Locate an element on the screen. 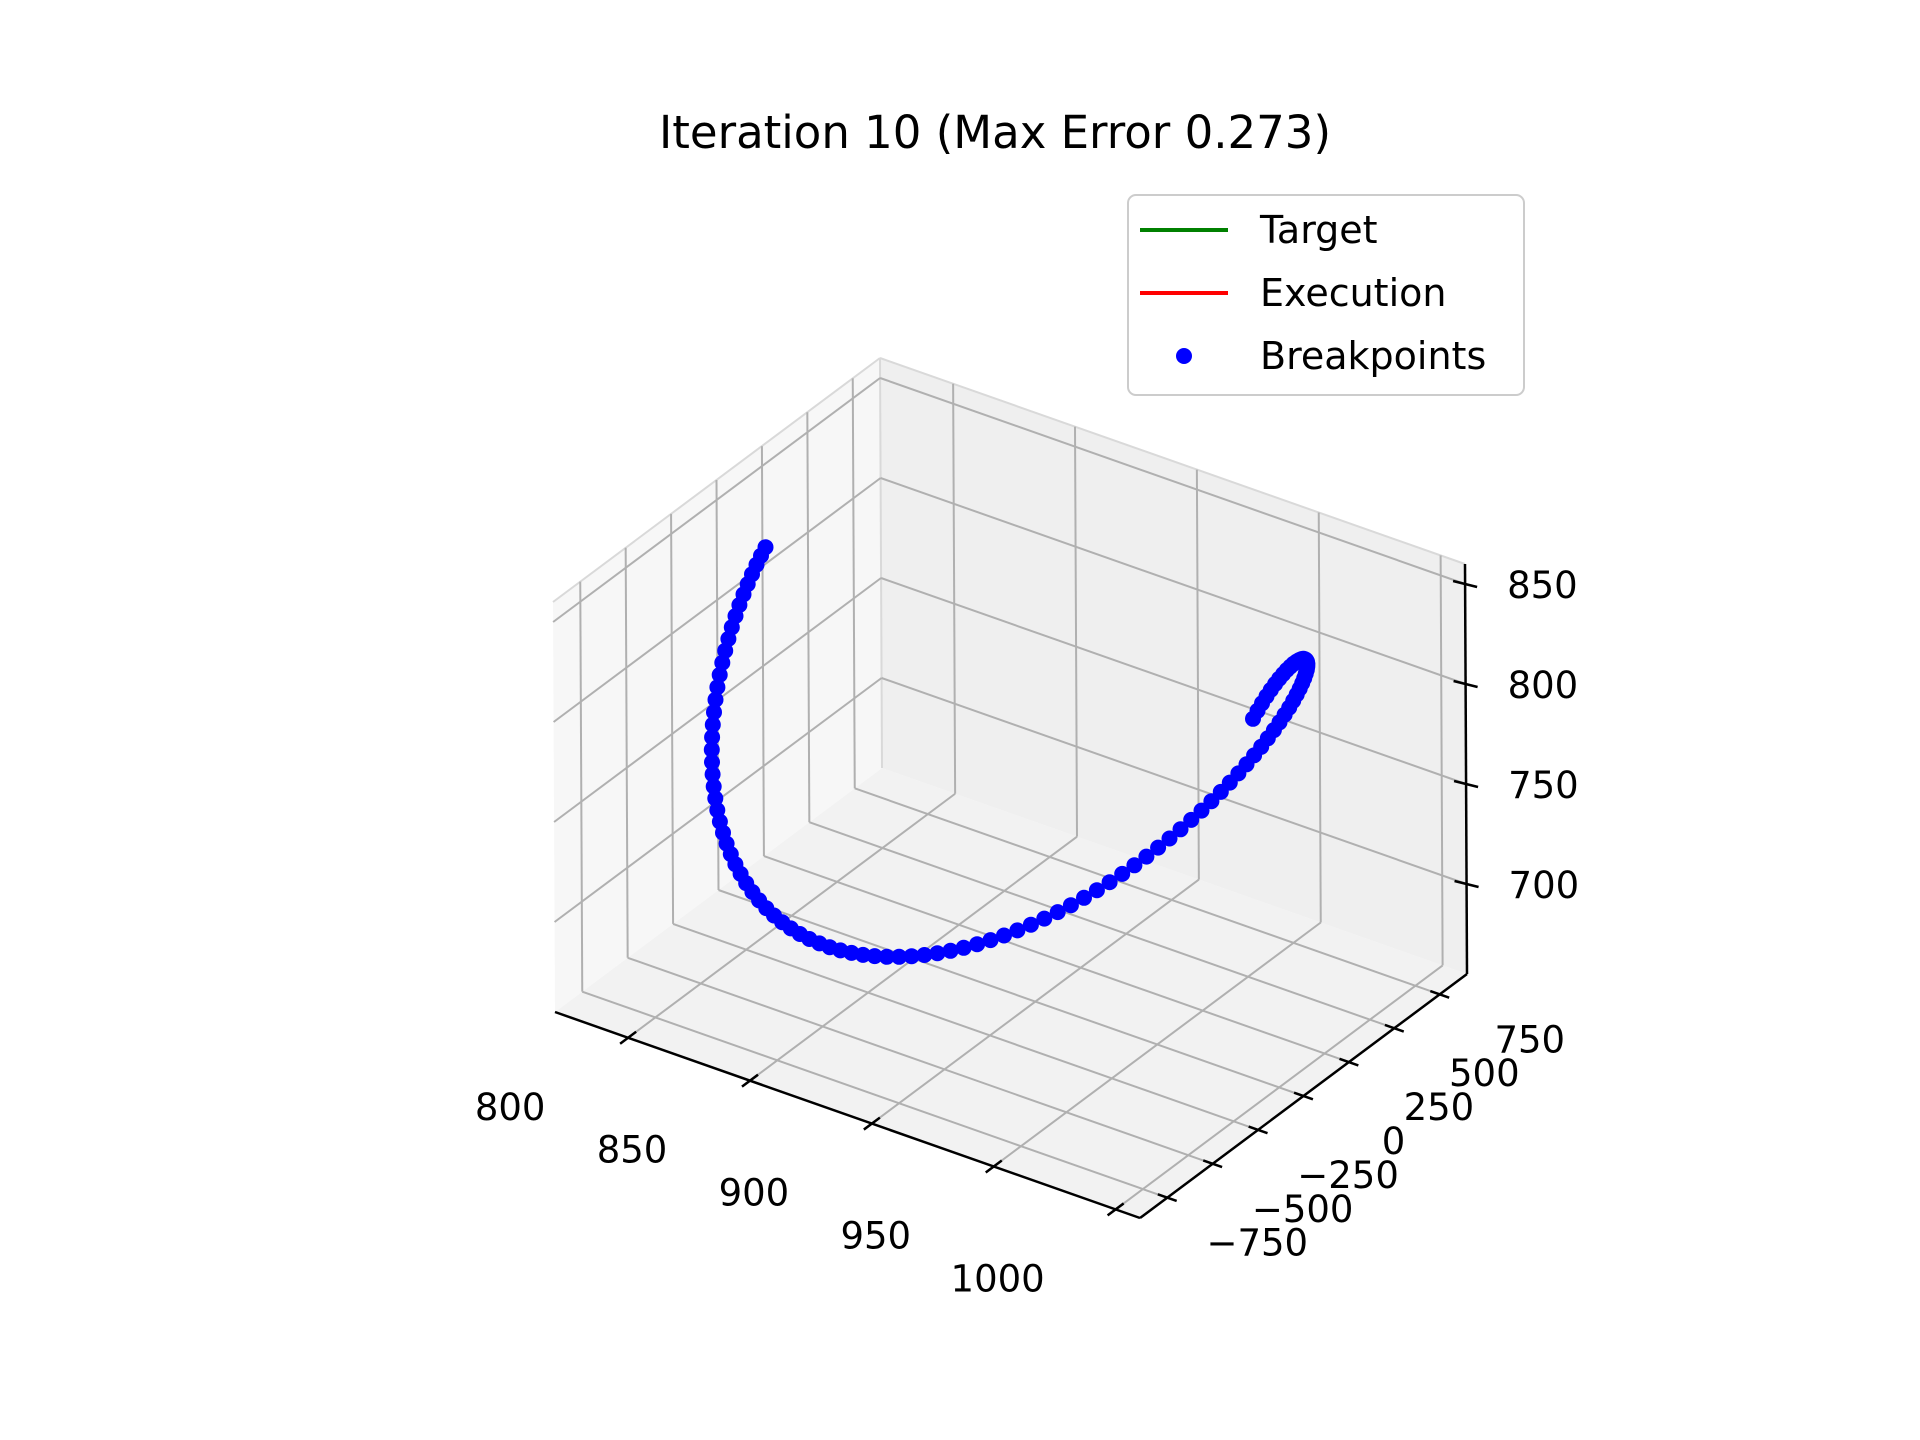  x-tick-label: 950 is located at coordinates (875, 1236).